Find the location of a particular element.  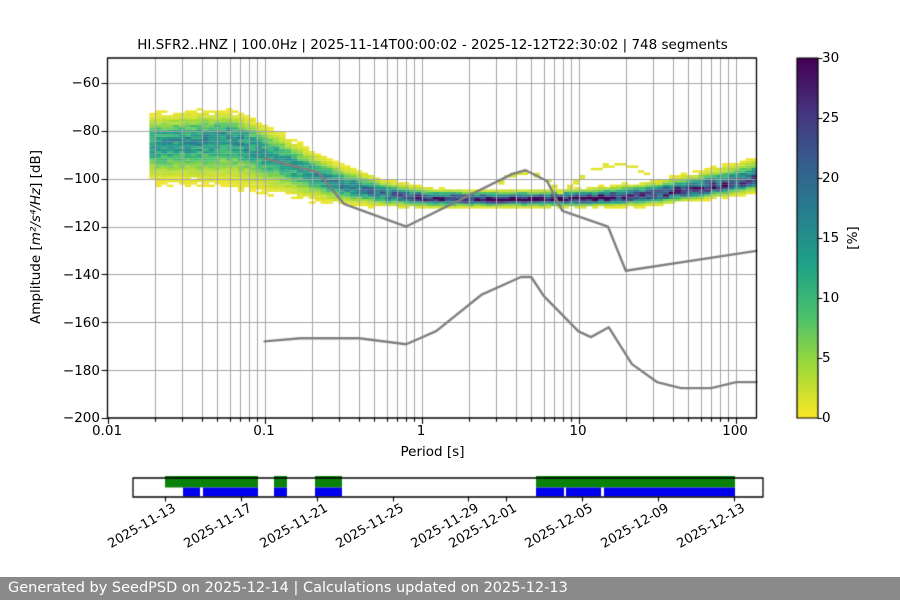

colorbar-tick-label: 25 is located at coordinates (831, 118).